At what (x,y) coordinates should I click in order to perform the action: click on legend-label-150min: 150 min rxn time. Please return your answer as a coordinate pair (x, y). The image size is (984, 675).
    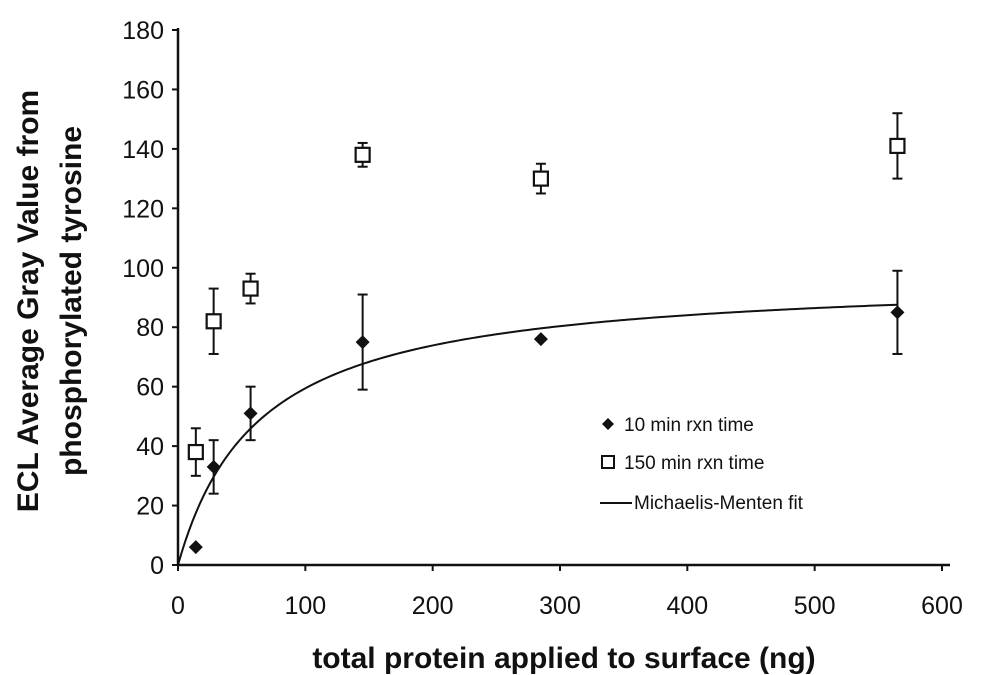
    Looking at the image, I should click on (694, 463).